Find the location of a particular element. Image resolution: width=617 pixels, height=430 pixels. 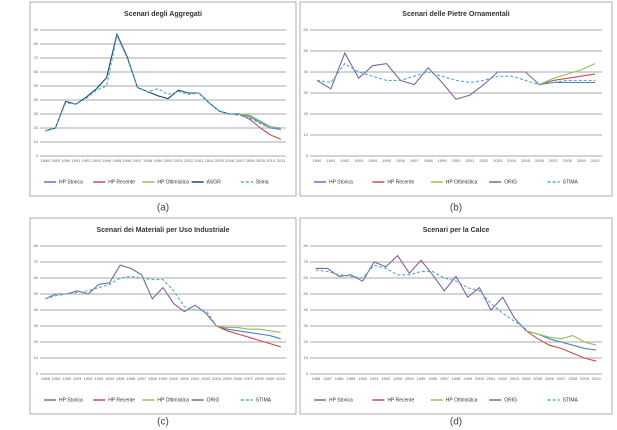

legend-label: STIMA is located at coordinates (264, 400).